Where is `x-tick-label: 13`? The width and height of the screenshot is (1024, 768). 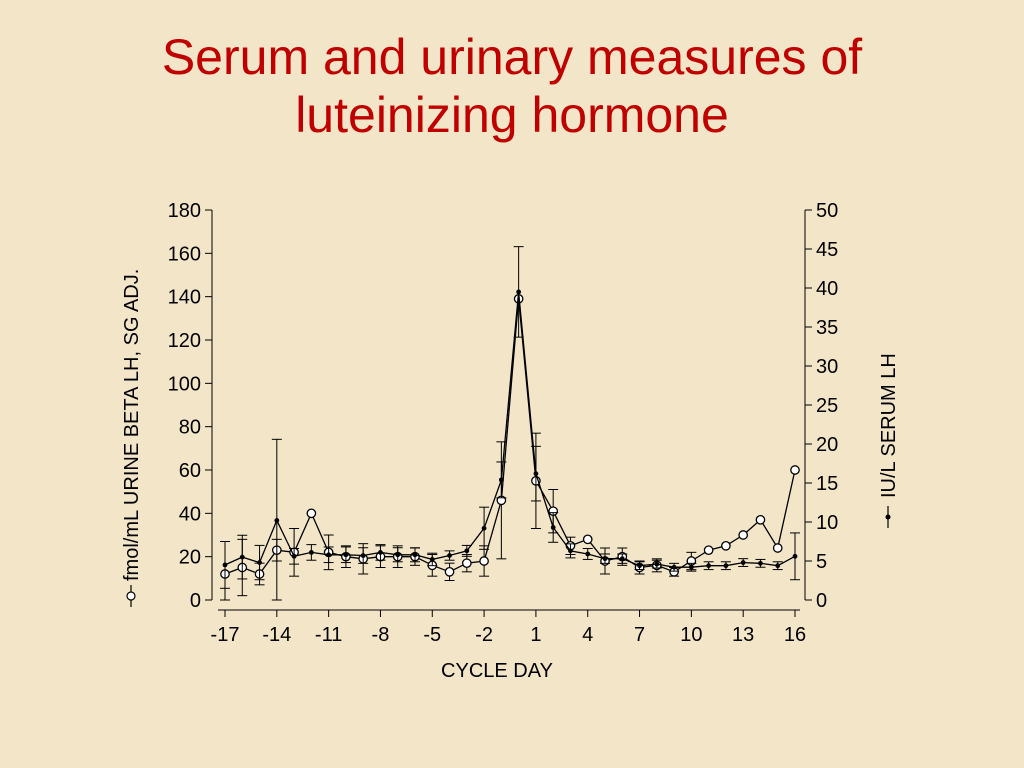 x-tick-label: 13 is located at coordinates (743, 635).